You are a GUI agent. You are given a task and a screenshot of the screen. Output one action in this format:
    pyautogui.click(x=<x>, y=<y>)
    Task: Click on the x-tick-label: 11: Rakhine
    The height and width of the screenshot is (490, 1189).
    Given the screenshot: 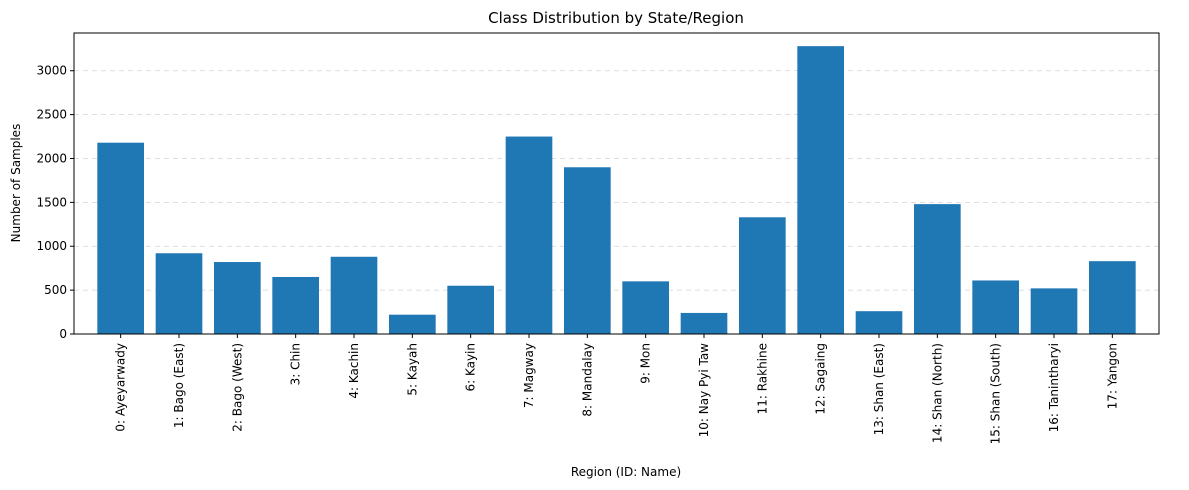 What is the action you would take?
    pyautogui.click(x=762, y=378)
    